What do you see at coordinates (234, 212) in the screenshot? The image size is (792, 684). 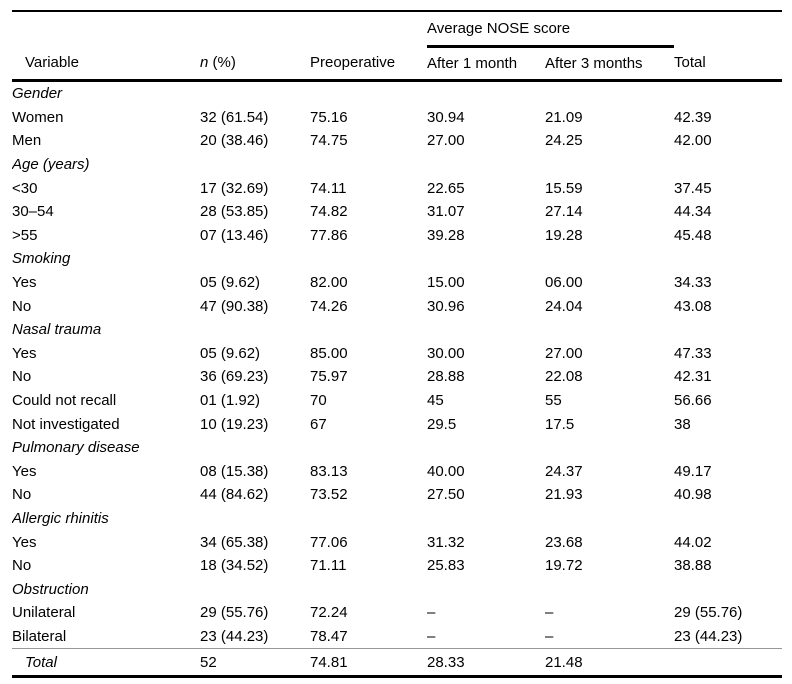 I see `cell-value: 28 (53.85)` at bounding box center [234, 212].